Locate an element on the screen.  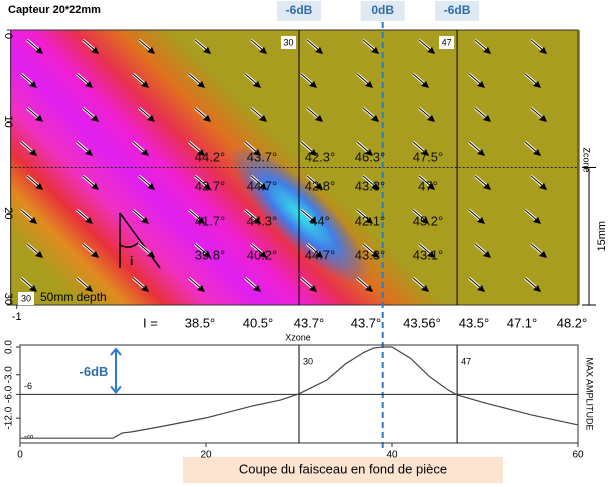
angle-label: 47.5° is located at coordinates (428, 156).